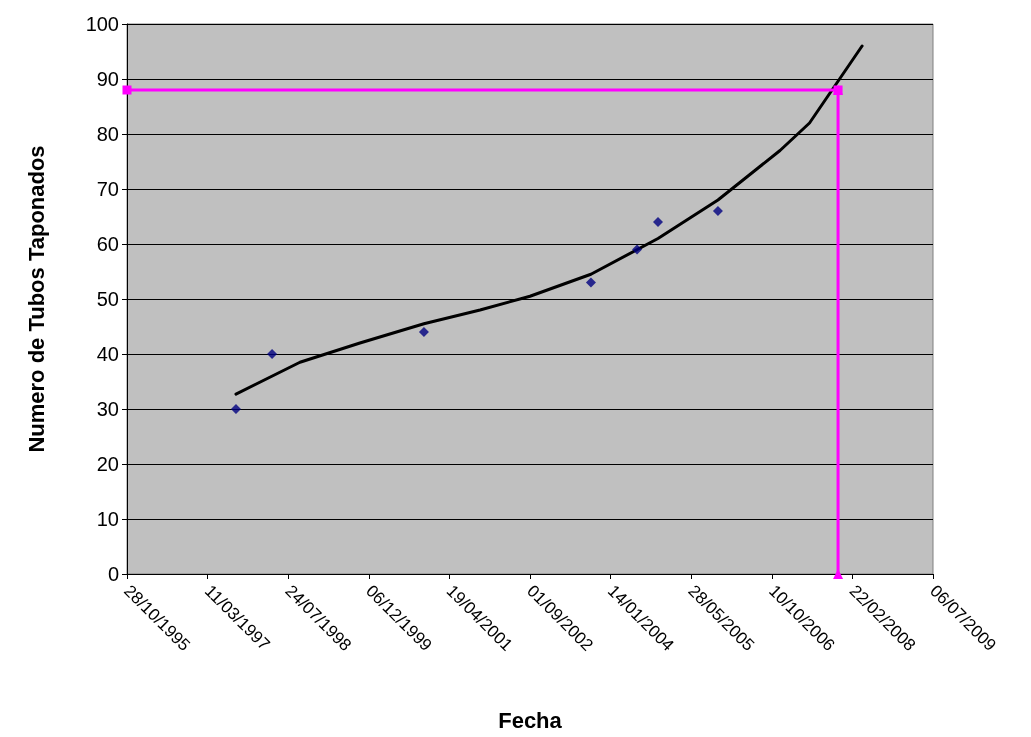  I want to click on y-tick-label: 0, so click(113, 574).